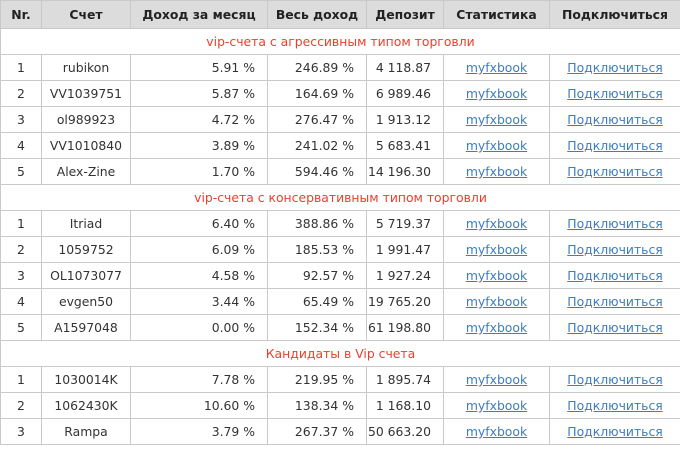  What do you see at coordinates (405, 145) in the screenshot?
I see `deposit-value: 5 683.41` at bounding box center [405, 145].